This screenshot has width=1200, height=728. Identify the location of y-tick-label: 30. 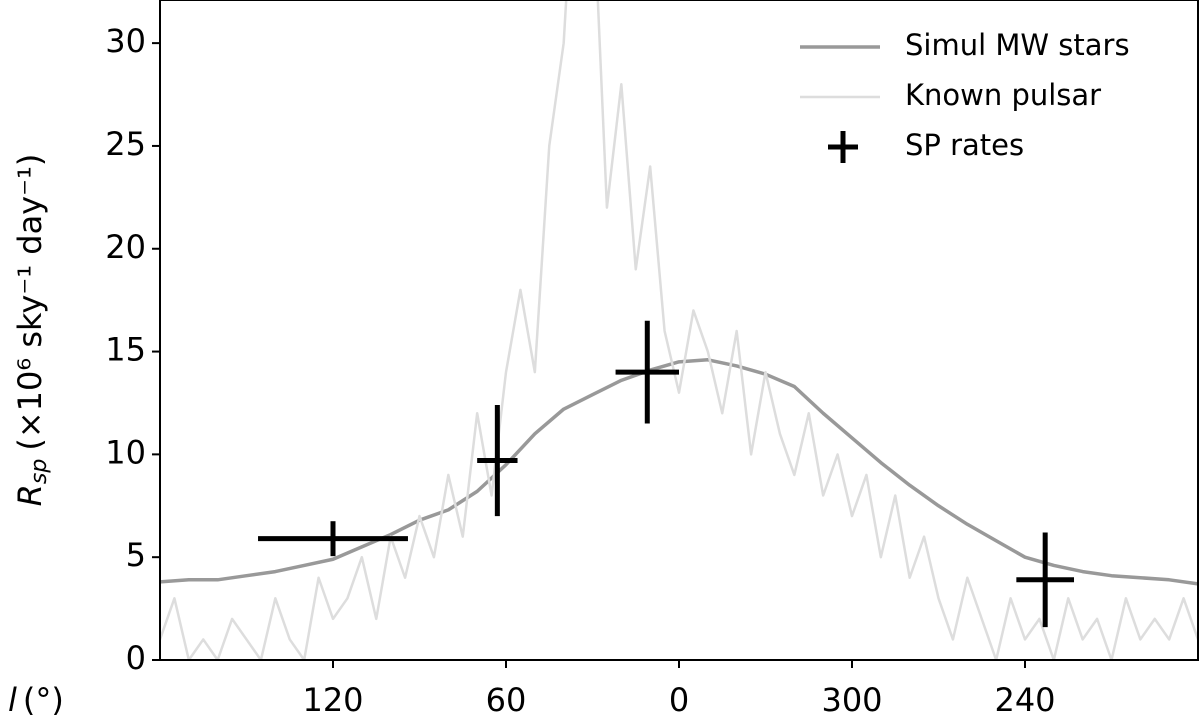
(125, 41).